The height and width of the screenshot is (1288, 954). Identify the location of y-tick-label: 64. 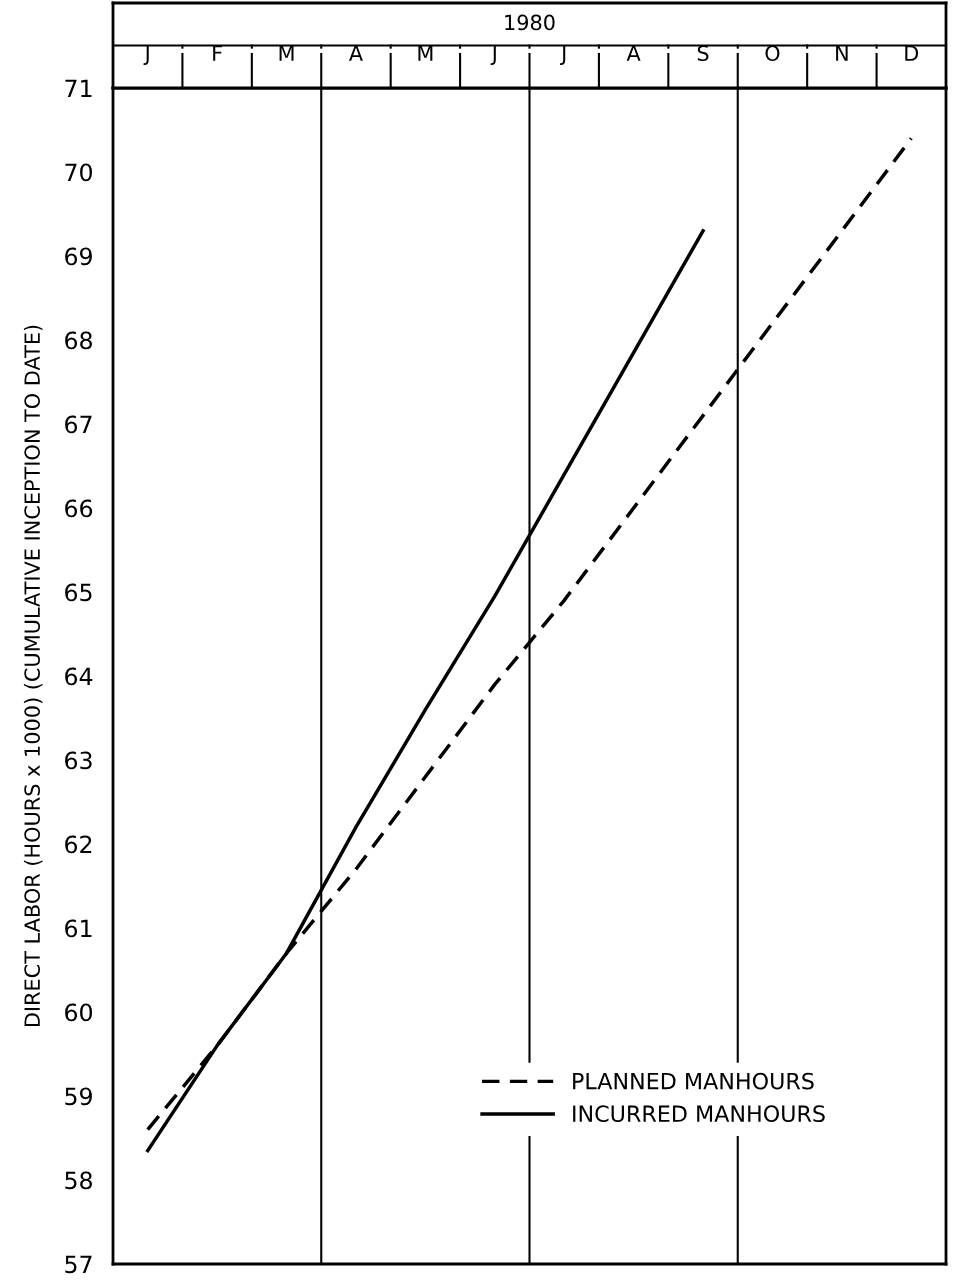
(79, 676).